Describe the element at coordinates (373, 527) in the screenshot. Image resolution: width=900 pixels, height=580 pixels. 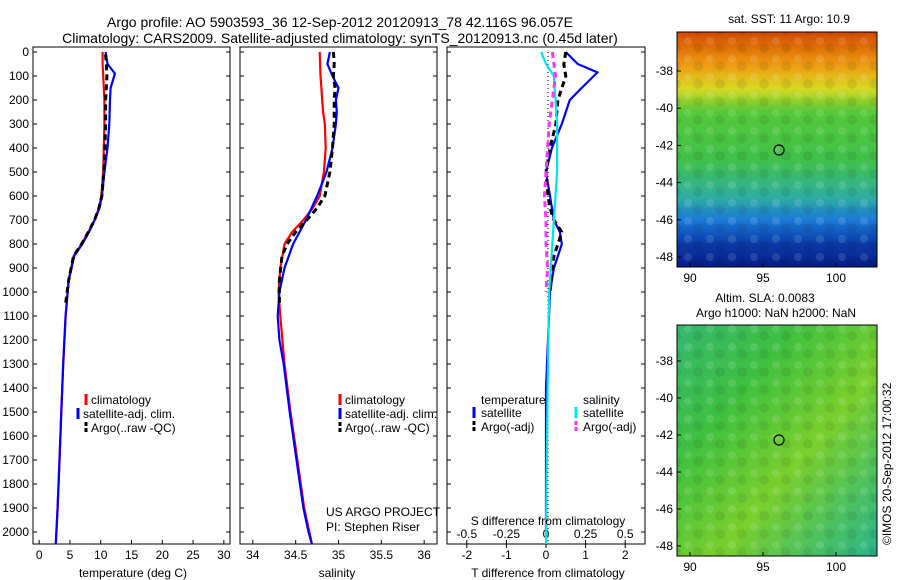
I see `project-pi: PI: Stephen Riser` at that location.